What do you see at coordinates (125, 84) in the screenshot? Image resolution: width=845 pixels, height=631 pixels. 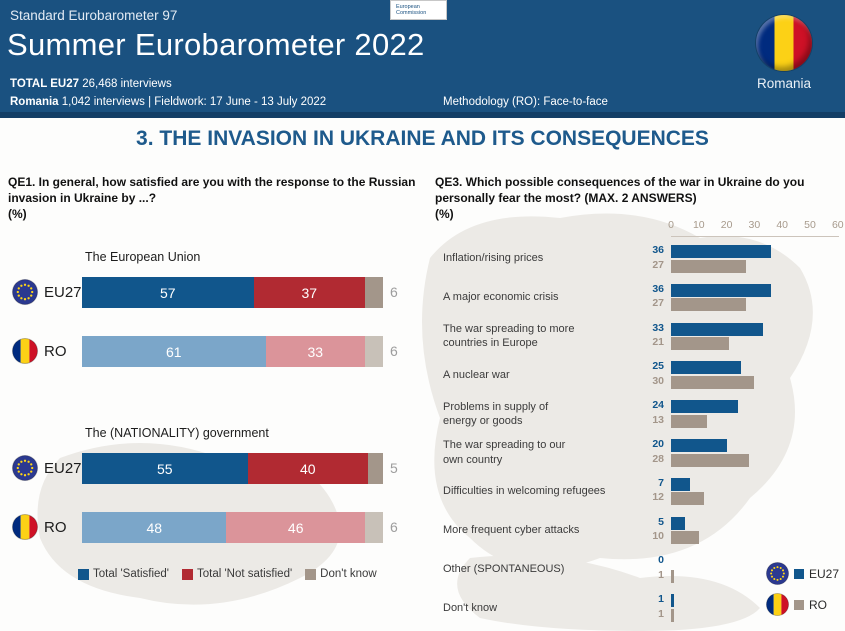 I see `total-interviews-rest: 26,468 interviews` at bounding box center [125, 84].